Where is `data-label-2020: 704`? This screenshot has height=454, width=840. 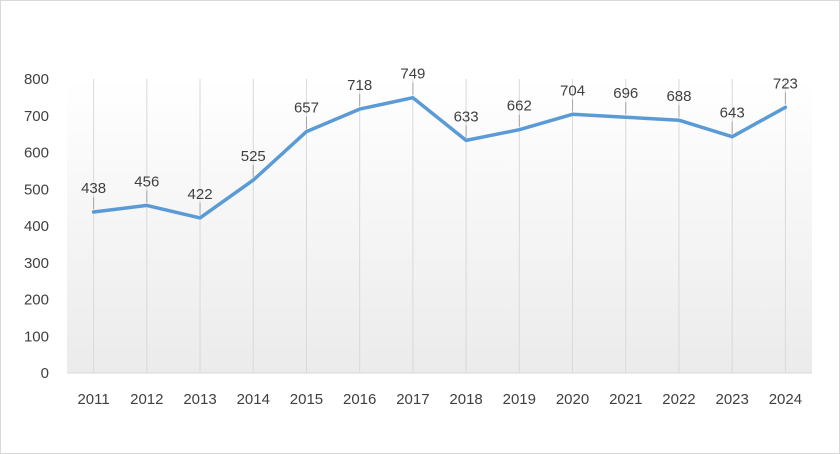
data-label-2020: 704 is located at coordinates (572, 90).